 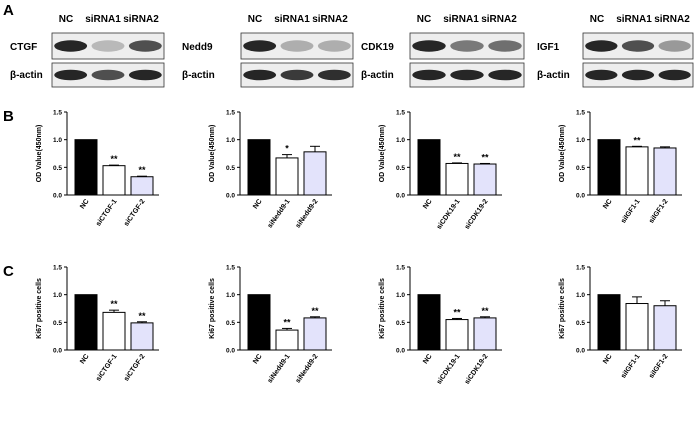 What do you see at coordinates (279, 369) in the screenshot?
I see `x-tick-label: siNedd9-1` at bounding box center [279, 369].